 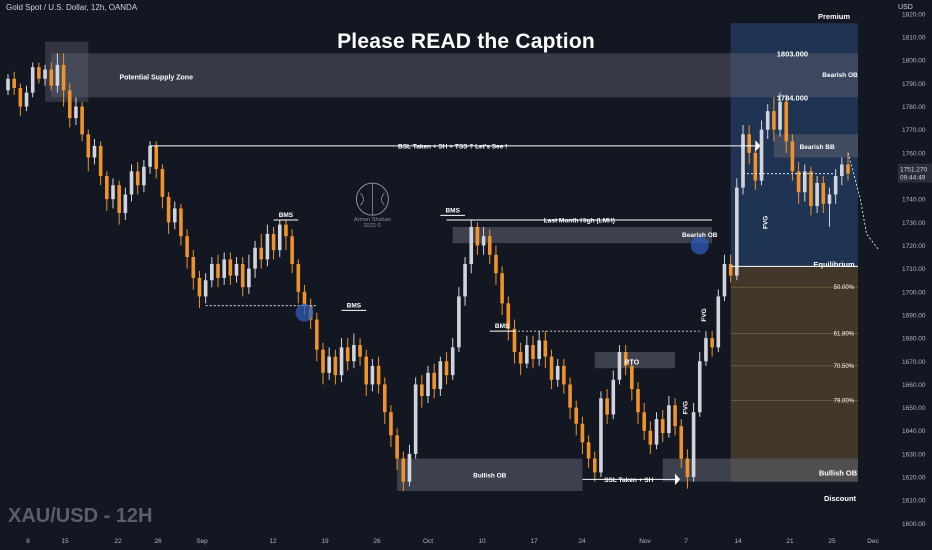 What do you see at coordinates (914, 408) in the screenshot?
I see `y-tick-label: 1650.00` at bounding box center [914, 408].